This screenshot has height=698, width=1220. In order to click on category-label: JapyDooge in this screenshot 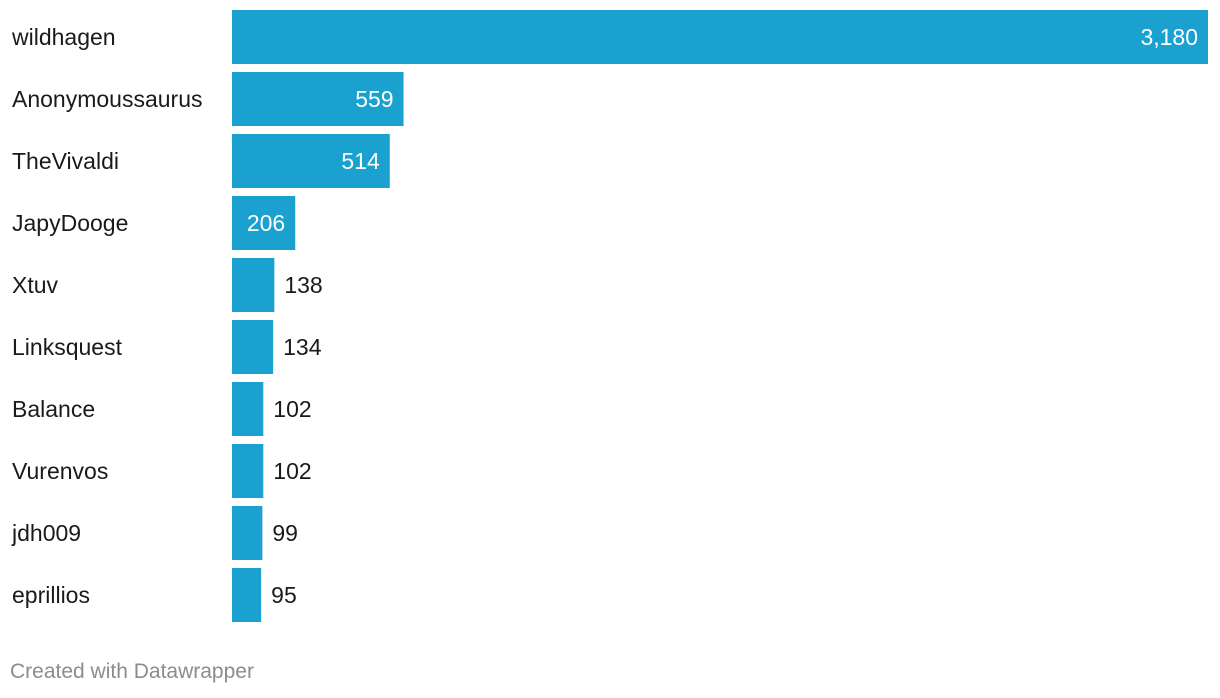, I will do `click(70, 223)`.